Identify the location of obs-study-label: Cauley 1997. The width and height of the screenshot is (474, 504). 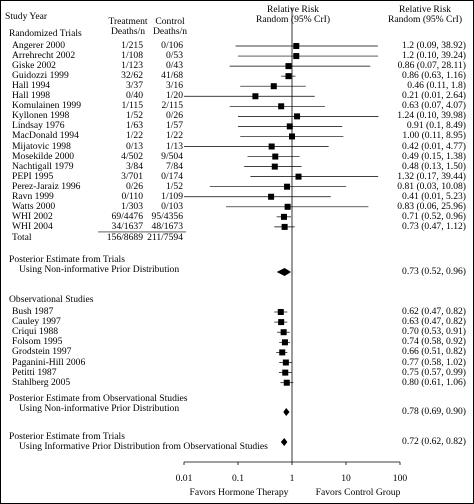
(36, 322).